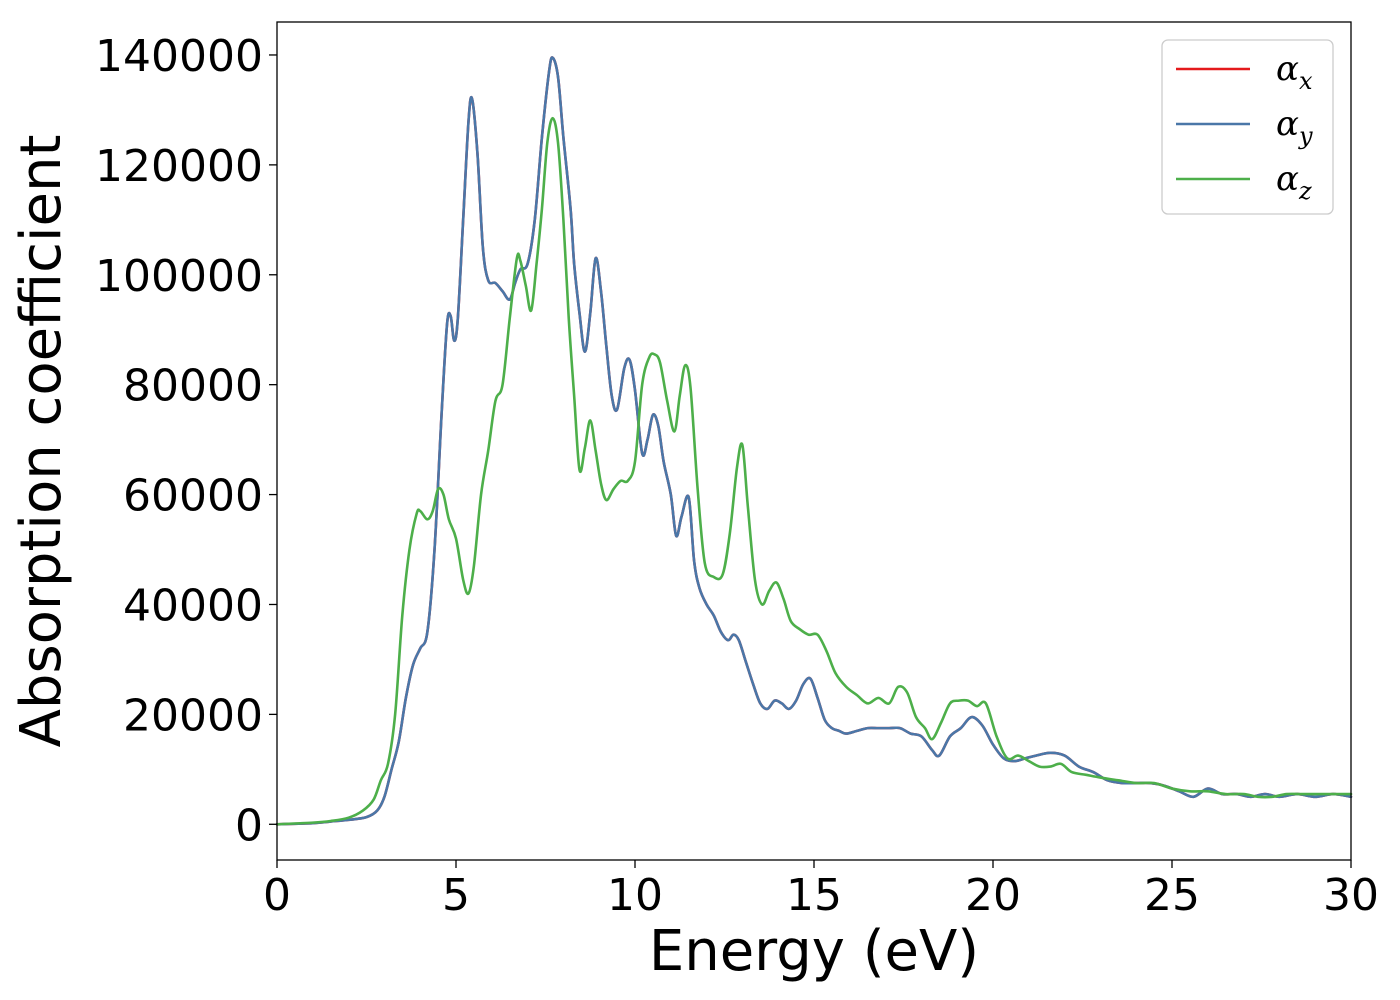 The height and width of the screenshot is (1000, 1400). What do you see at coordinates (193, 605) in the screenshot?
I see `y-tick-label: 40000` at bounding box center [193, 605].